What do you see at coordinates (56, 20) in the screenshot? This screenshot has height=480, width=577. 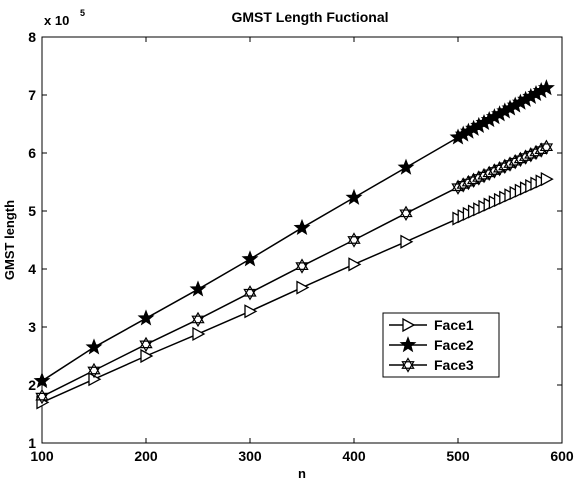 I see `y-multiplier-base: x 10` at bounding box center [56, 20].